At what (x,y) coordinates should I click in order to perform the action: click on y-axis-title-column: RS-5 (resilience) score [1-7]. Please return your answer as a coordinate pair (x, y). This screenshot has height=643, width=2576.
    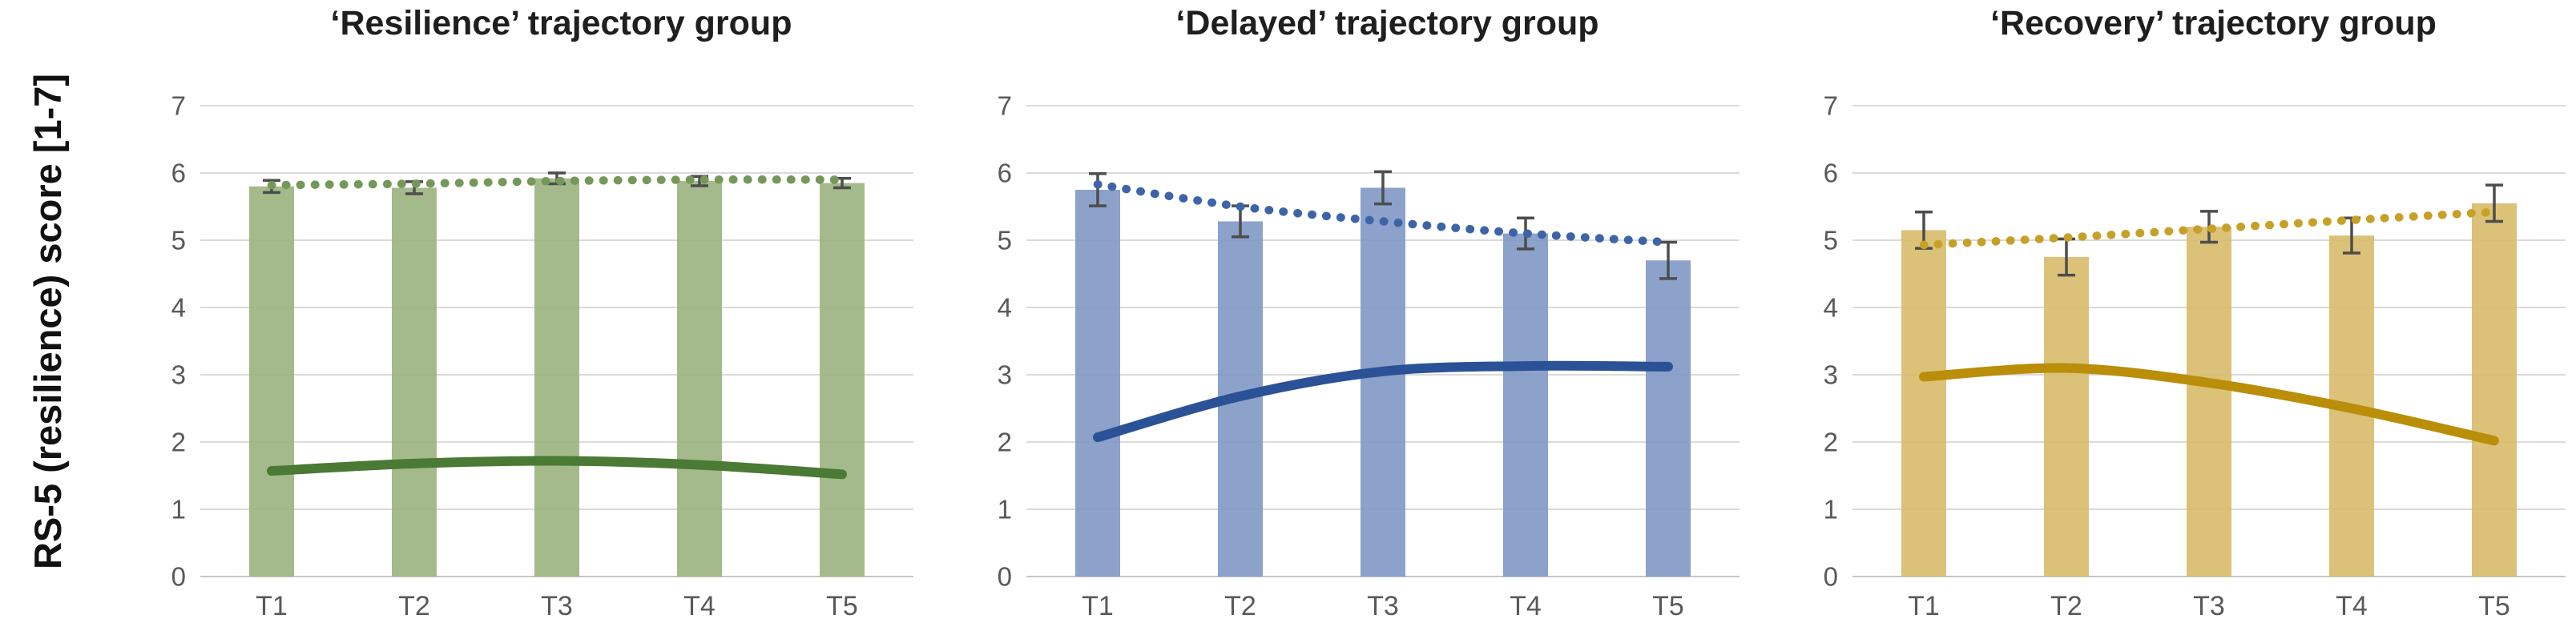
    Looking at the image, I should click on (48, 321).